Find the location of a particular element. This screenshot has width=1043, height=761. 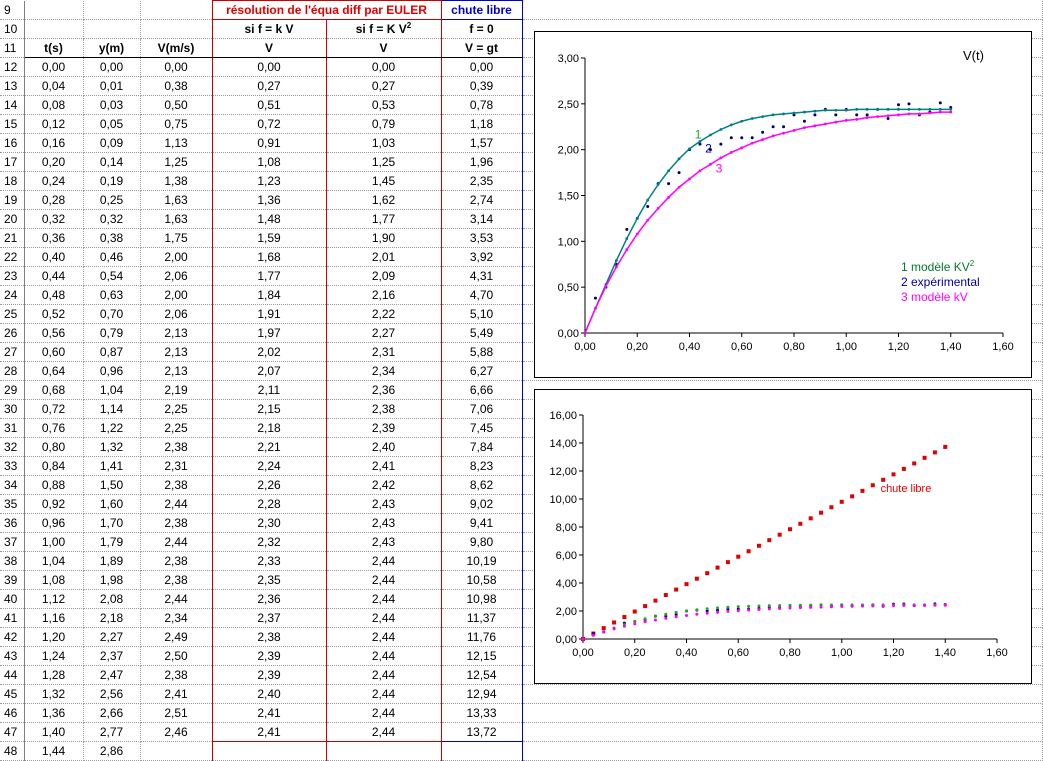

row-number: 33 is located at coordinates (12, 466).